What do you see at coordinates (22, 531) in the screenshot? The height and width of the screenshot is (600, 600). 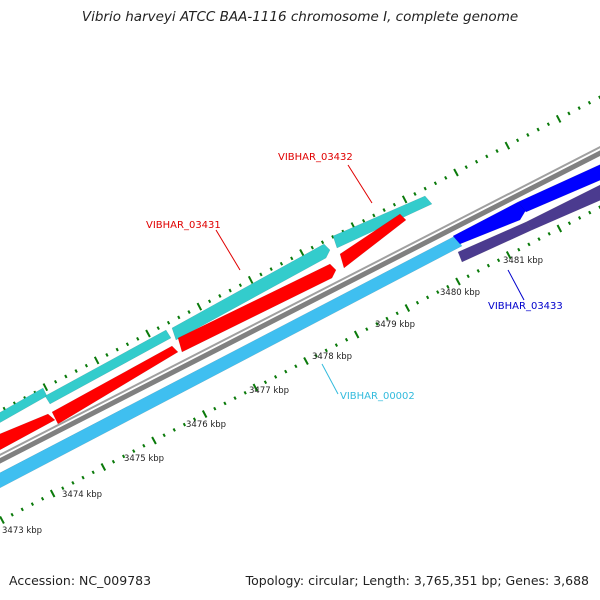 I see `tick-label: 3473 kbp` at bounding box center [22, 531].